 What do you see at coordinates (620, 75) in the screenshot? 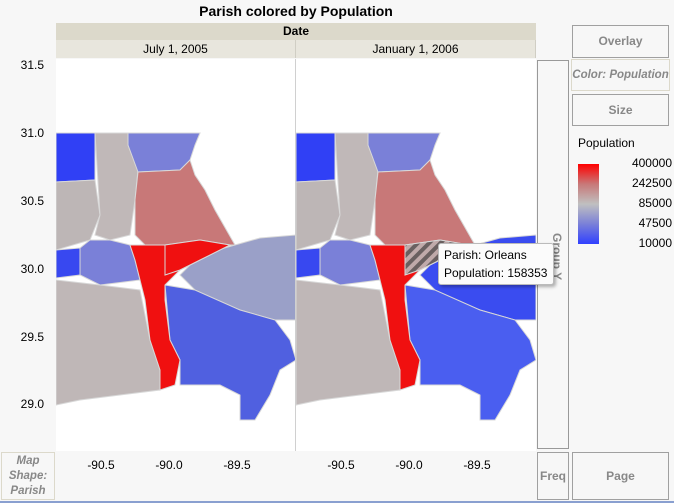
I see `color-drop-zone: Color: Population` at bounding box center [620, 75].